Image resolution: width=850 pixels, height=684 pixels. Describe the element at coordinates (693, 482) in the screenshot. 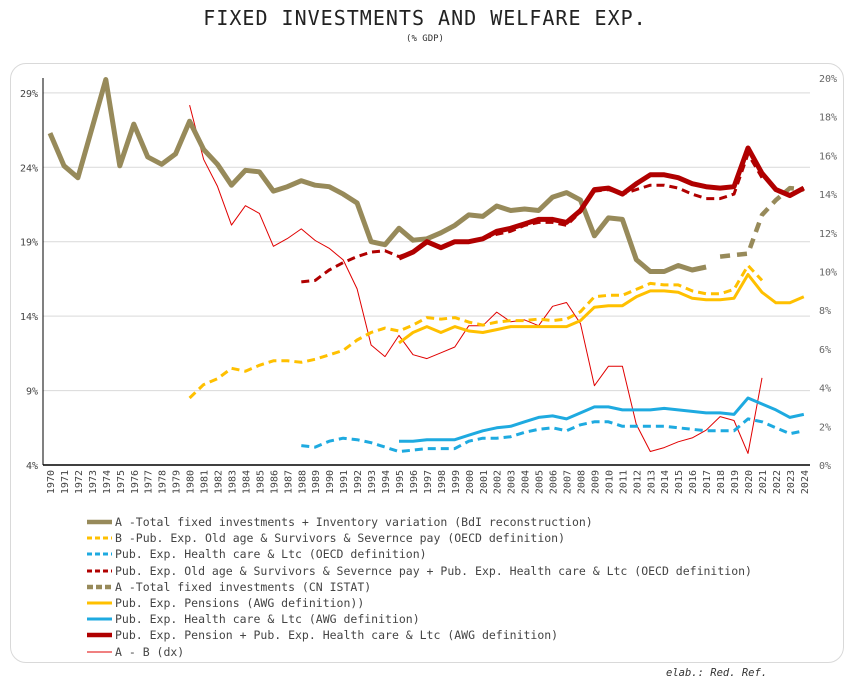

I see `x-tick-label: 2016` at that location.